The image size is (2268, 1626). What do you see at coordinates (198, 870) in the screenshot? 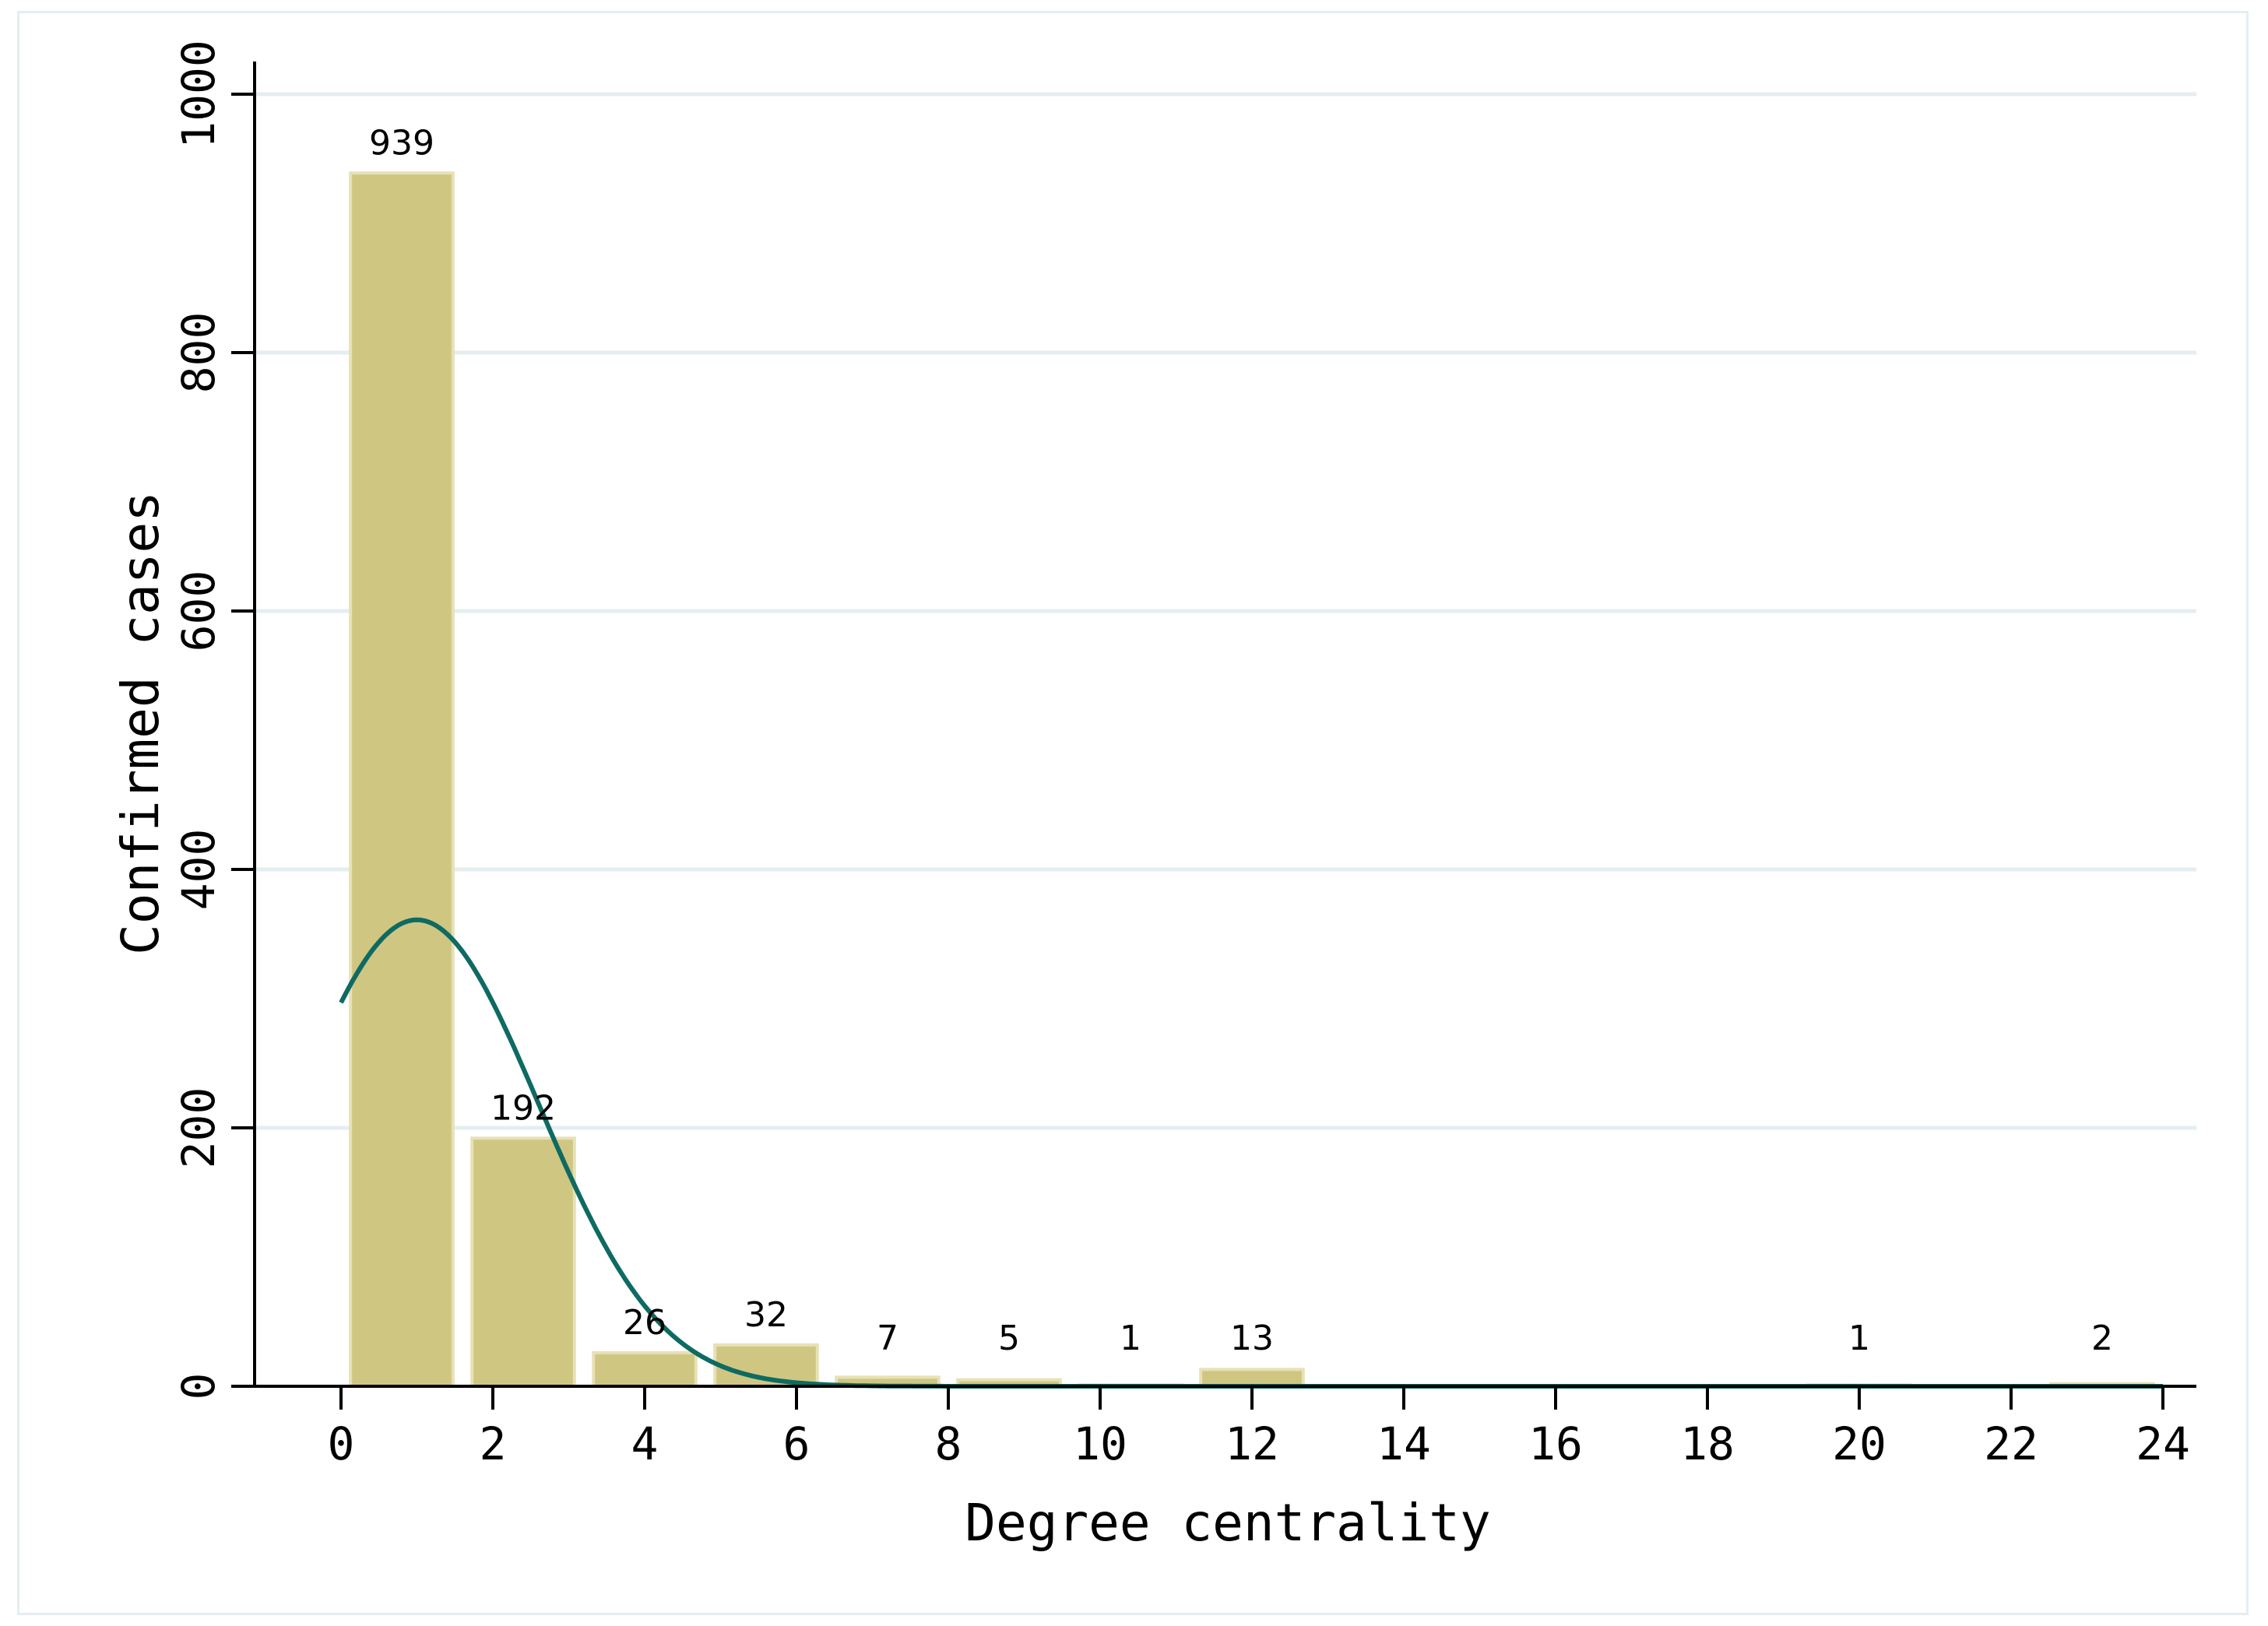
I see `y-tick-label-400: 400` at bounding box center [198, 870].